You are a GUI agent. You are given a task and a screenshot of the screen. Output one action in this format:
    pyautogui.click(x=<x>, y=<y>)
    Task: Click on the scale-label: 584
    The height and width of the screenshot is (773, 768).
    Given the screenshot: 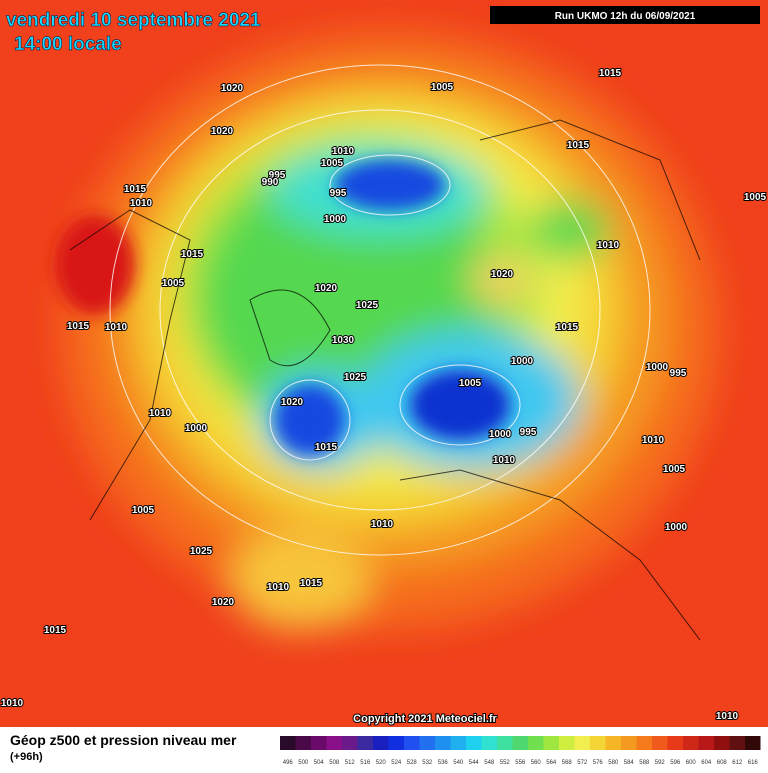 What is the action you would take?
    pyautogui.click(x=629, y=763)
    